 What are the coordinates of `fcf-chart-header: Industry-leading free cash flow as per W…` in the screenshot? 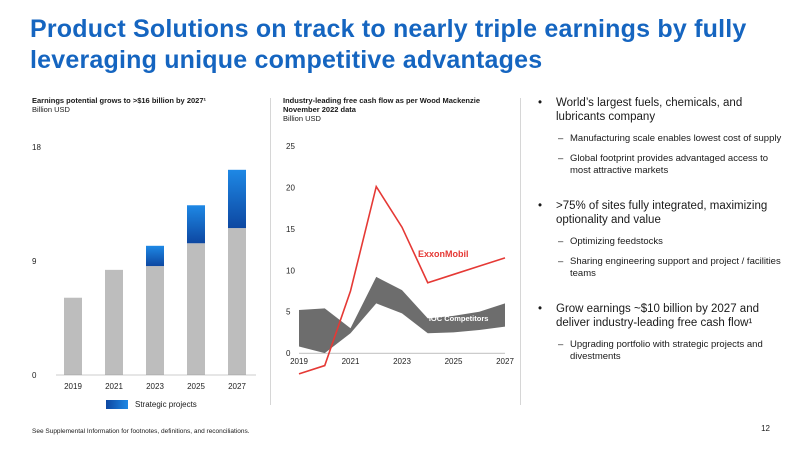 It's located at (393, 109).